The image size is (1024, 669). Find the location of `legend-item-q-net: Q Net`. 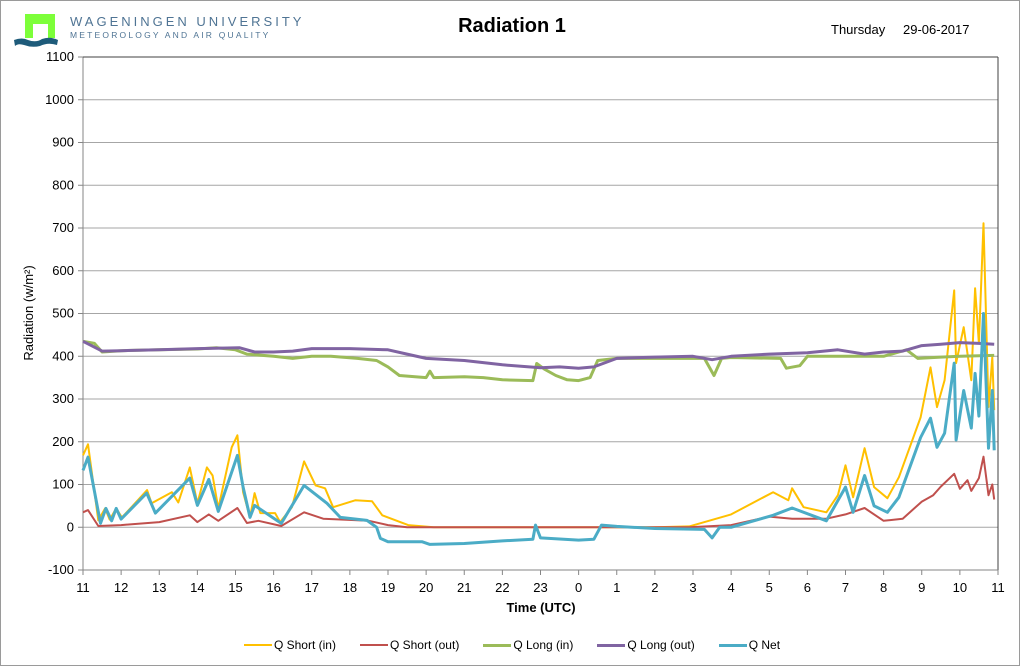

legend-item-q-net: Q Net is located at coordinates (749, 645).